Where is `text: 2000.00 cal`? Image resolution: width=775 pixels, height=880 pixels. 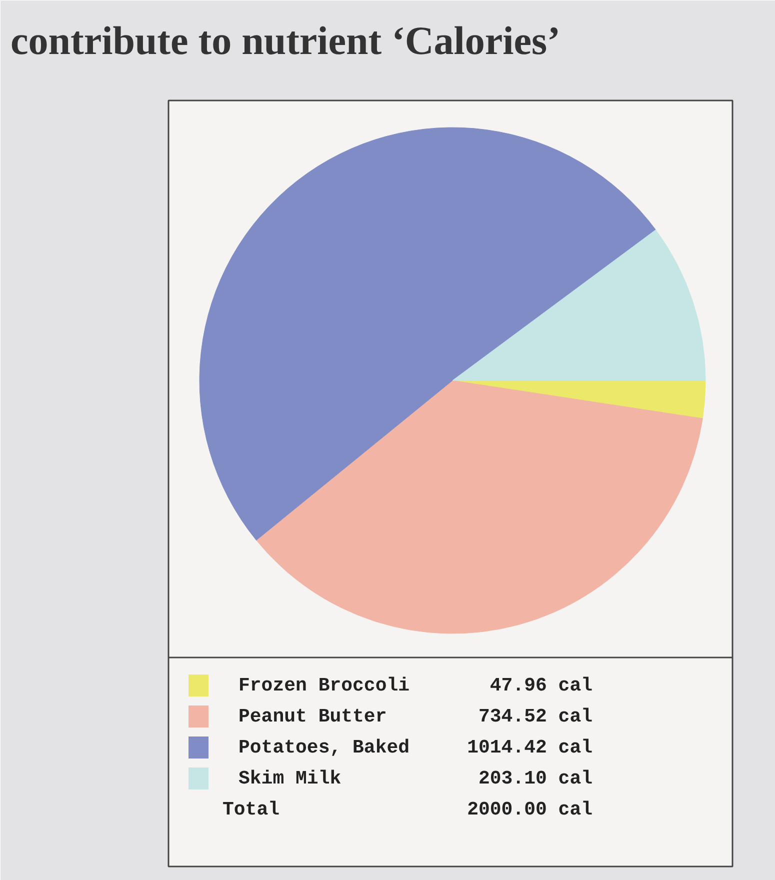
text: 2000.00 cal is located at coordinates (529, 809).